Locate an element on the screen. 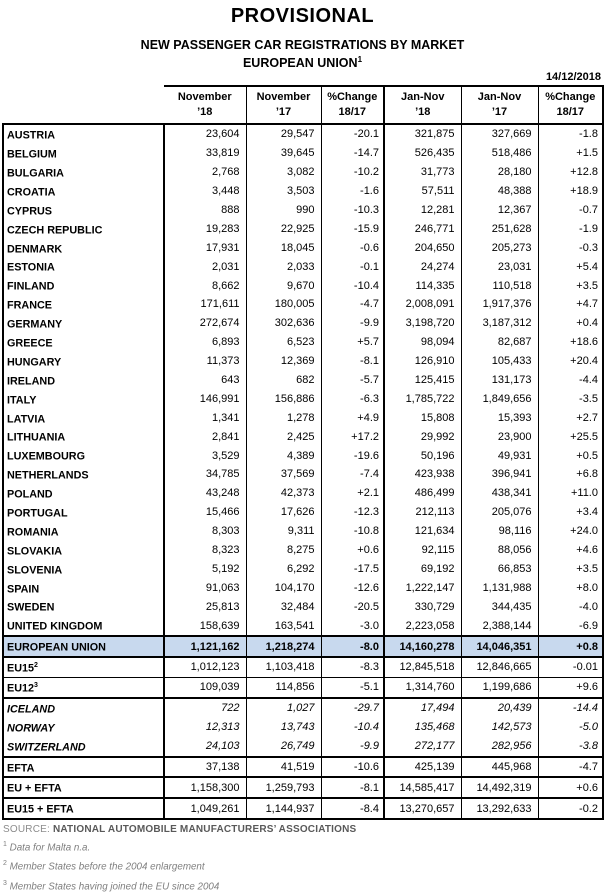 The image size is (605, 893). cell-value: 425,139 is located at coordinates (422, 767).